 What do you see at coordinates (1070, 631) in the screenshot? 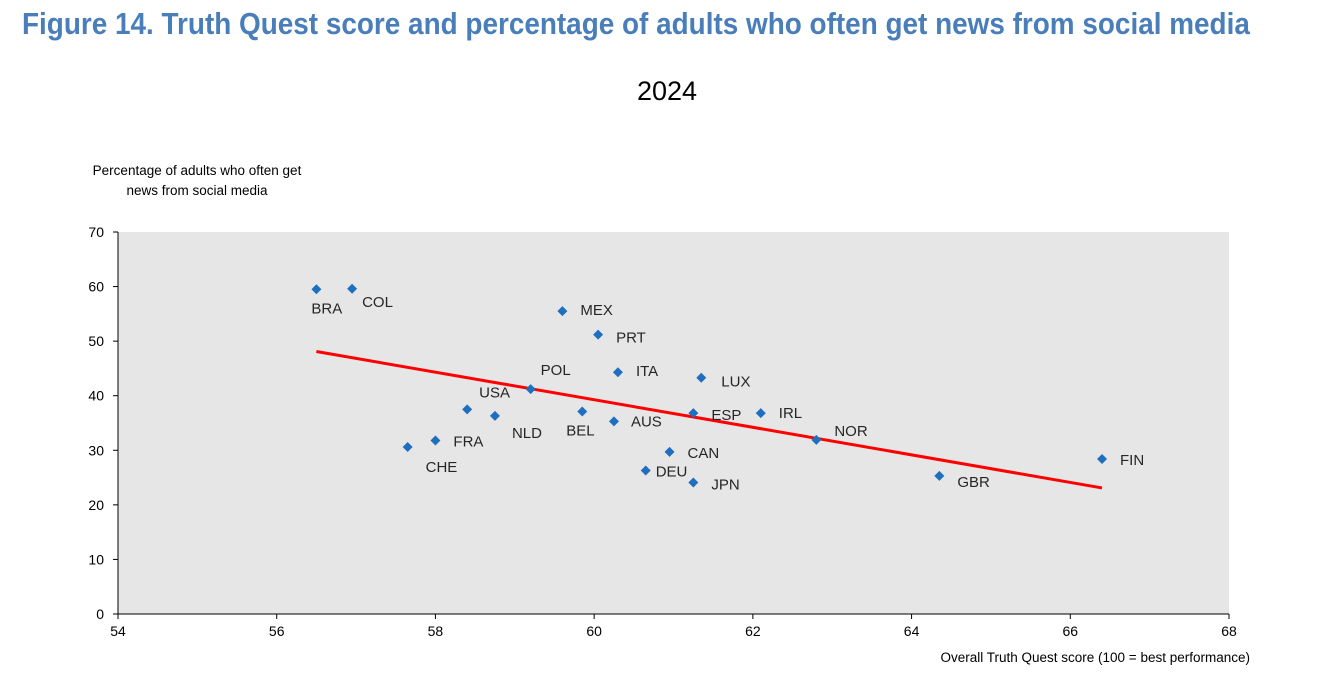
I see `x-tick-label: 66` at bounding box center [1070, 631].